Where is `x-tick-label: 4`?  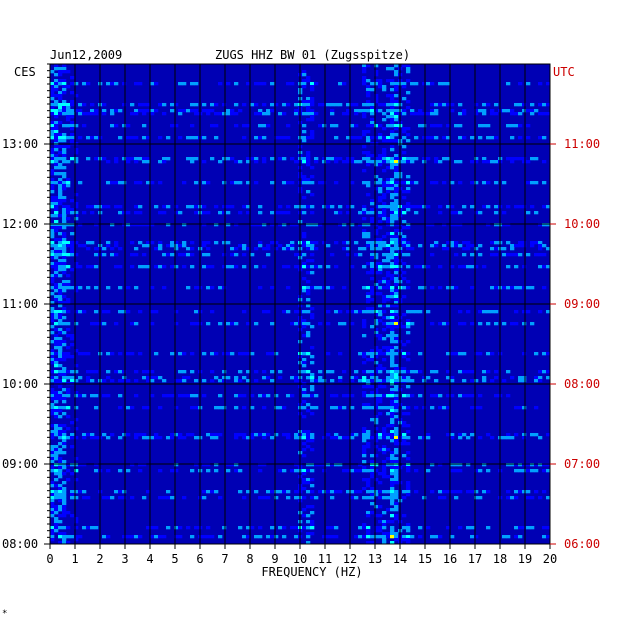
x-tick-label: 4 is located at coordinates (149, 559).